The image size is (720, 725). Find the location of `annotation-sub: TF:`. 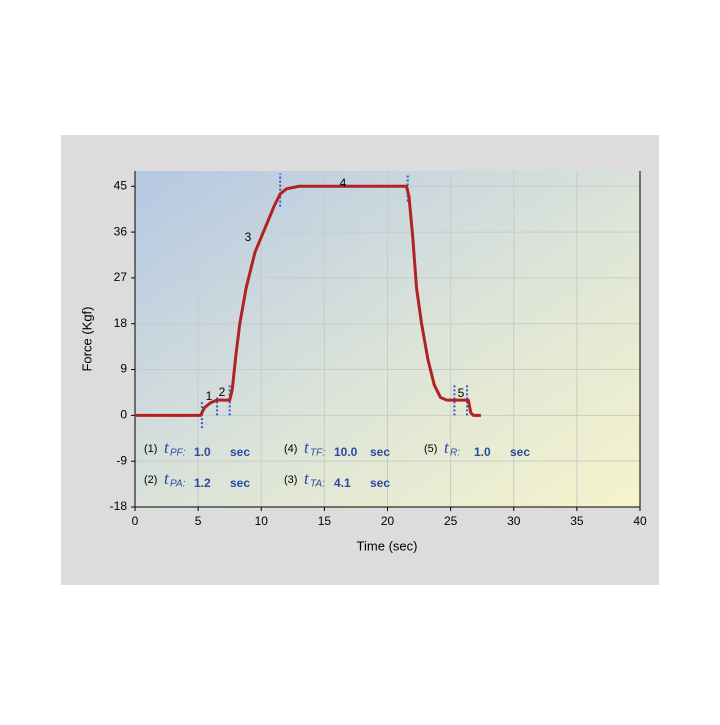

annotation-sub: TF: is located at coordinates (317, 453).